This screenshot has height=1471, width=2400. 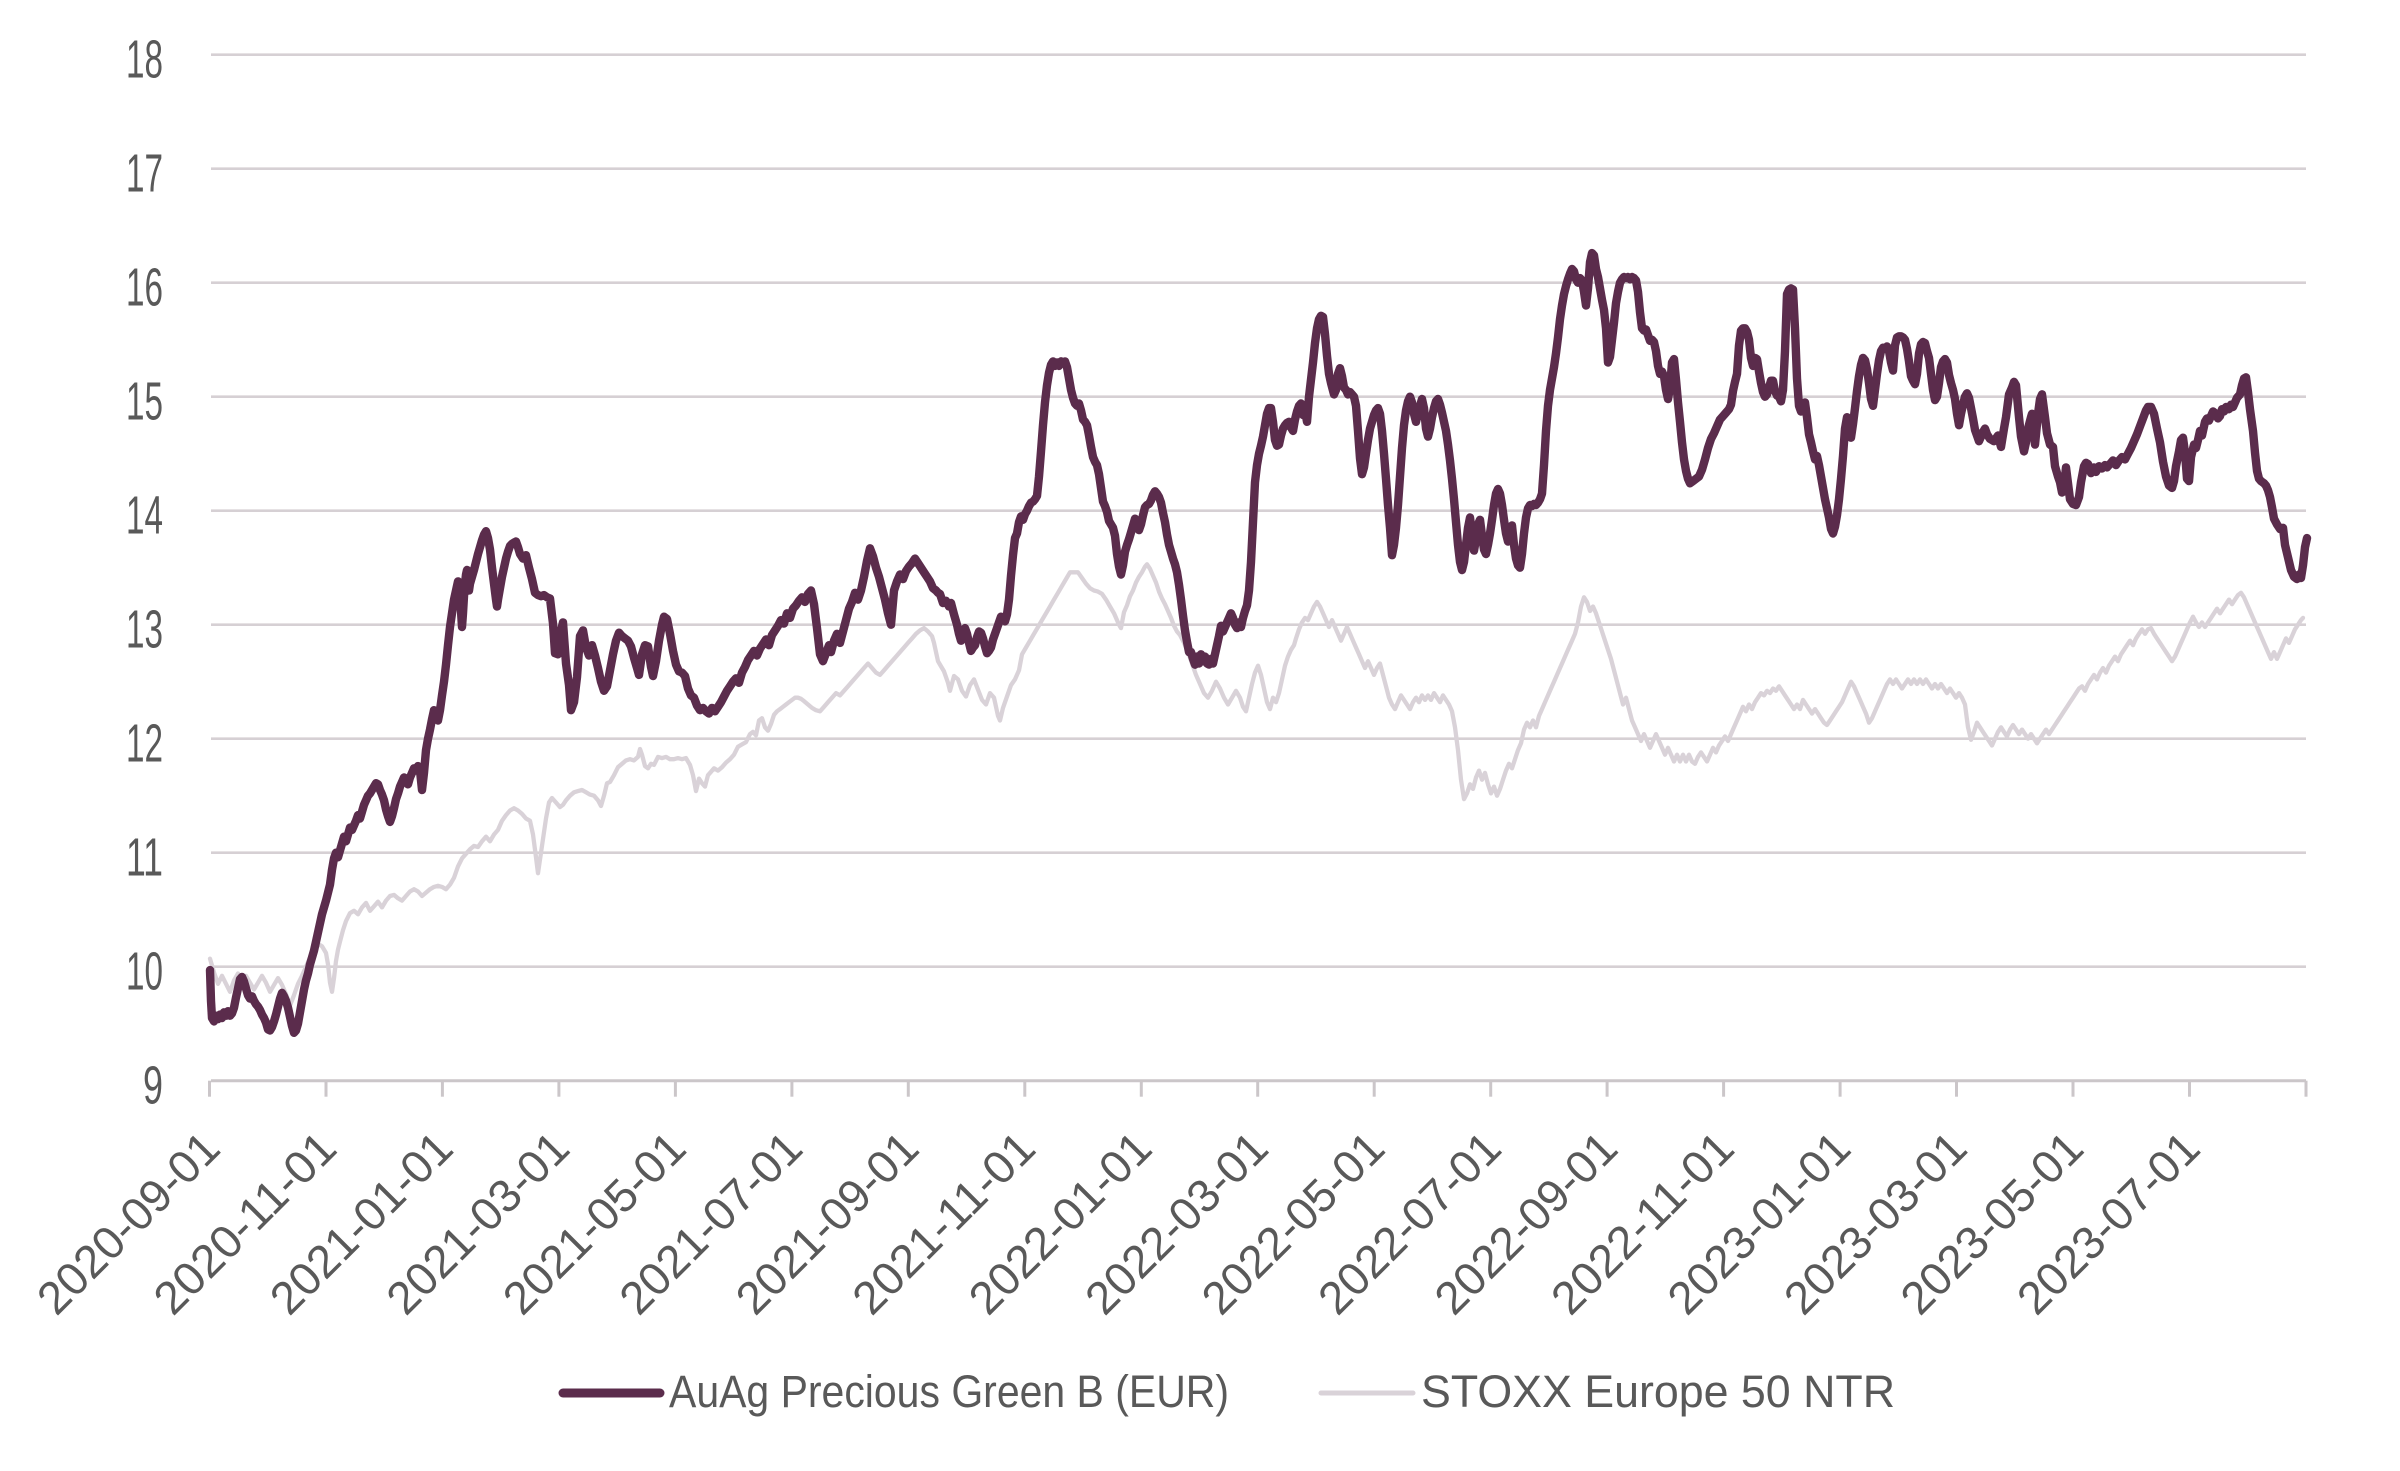 I want to click on svg-text: 9, so click(x=153, y=1086).